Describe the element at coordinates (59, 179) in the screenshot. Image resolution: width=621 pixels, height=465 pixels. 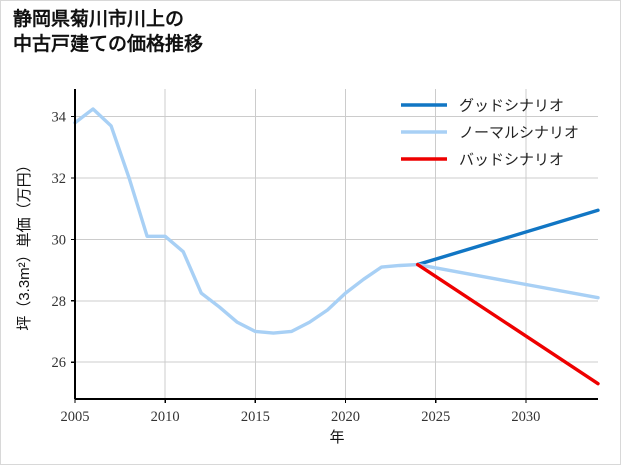
I see `y-tick-label: 32` at that location.